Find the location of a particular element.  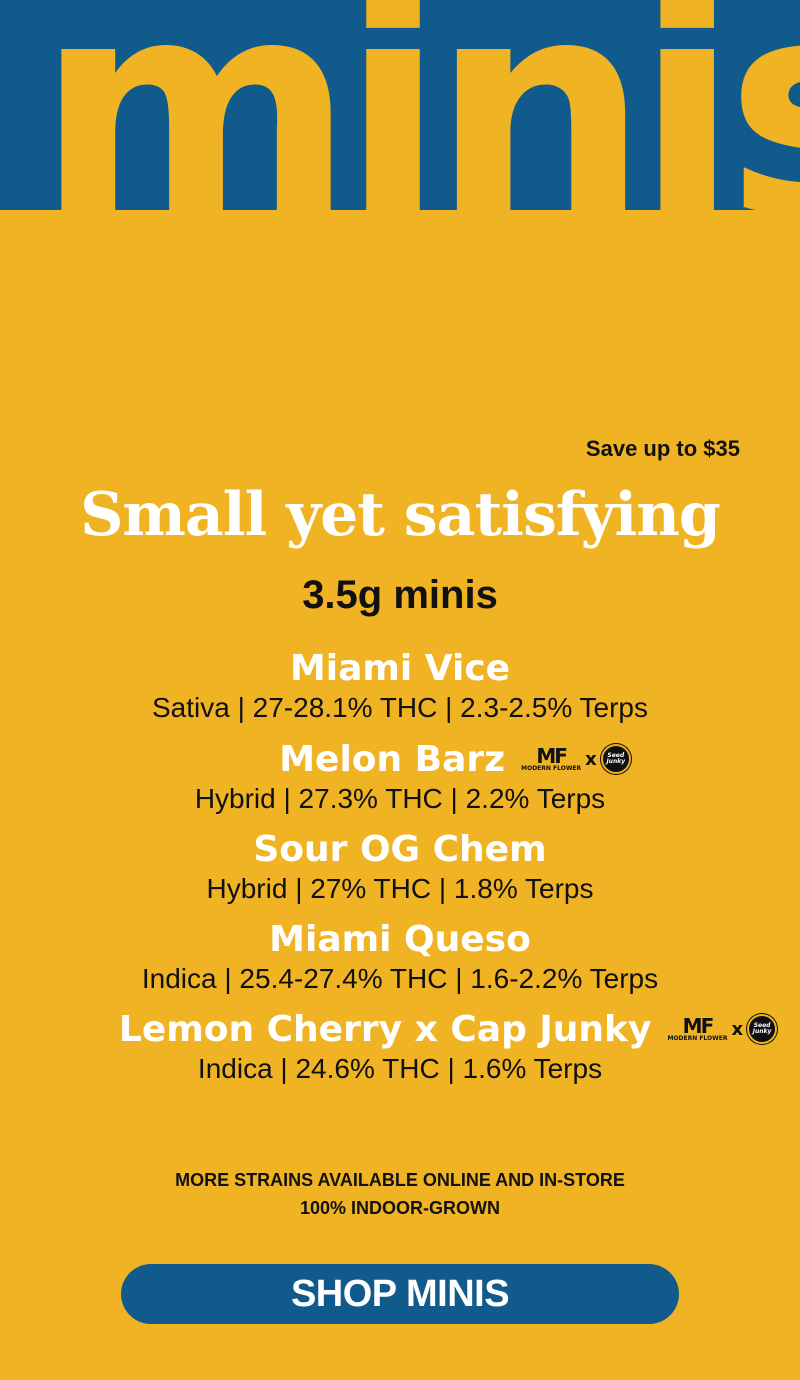

strain-name: Miami Vice is located at coordinates (400, 668).